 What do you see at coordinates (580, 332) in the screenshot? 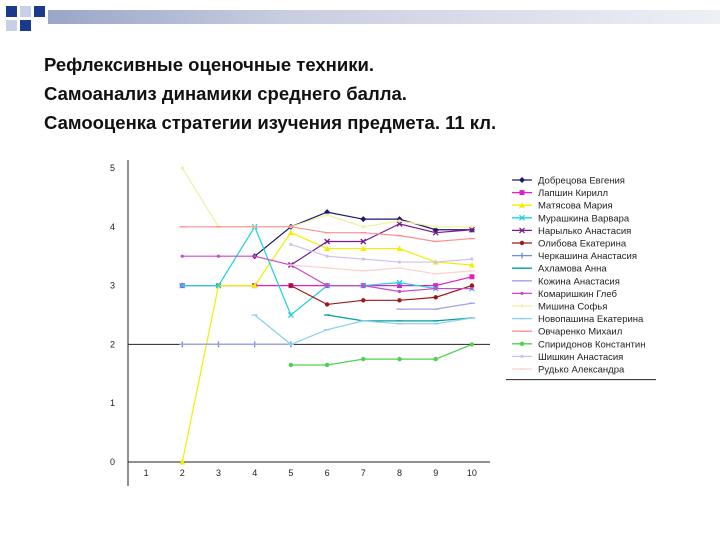
I see `legend-entry: Овчаренко Михаил` at bounding box center [580, 332].